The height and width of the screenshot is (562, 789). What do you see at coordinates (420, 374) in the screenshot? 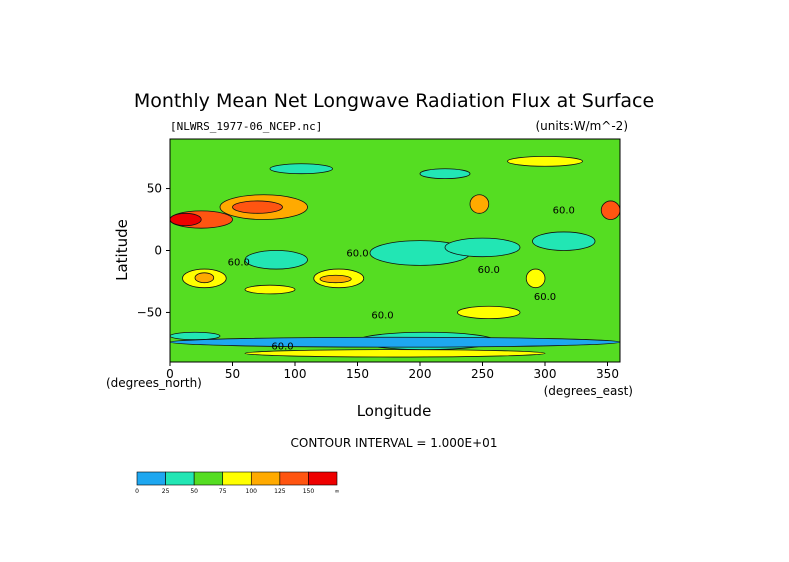
I see `x-tick-label: 200` at bounding box center [420, 374].